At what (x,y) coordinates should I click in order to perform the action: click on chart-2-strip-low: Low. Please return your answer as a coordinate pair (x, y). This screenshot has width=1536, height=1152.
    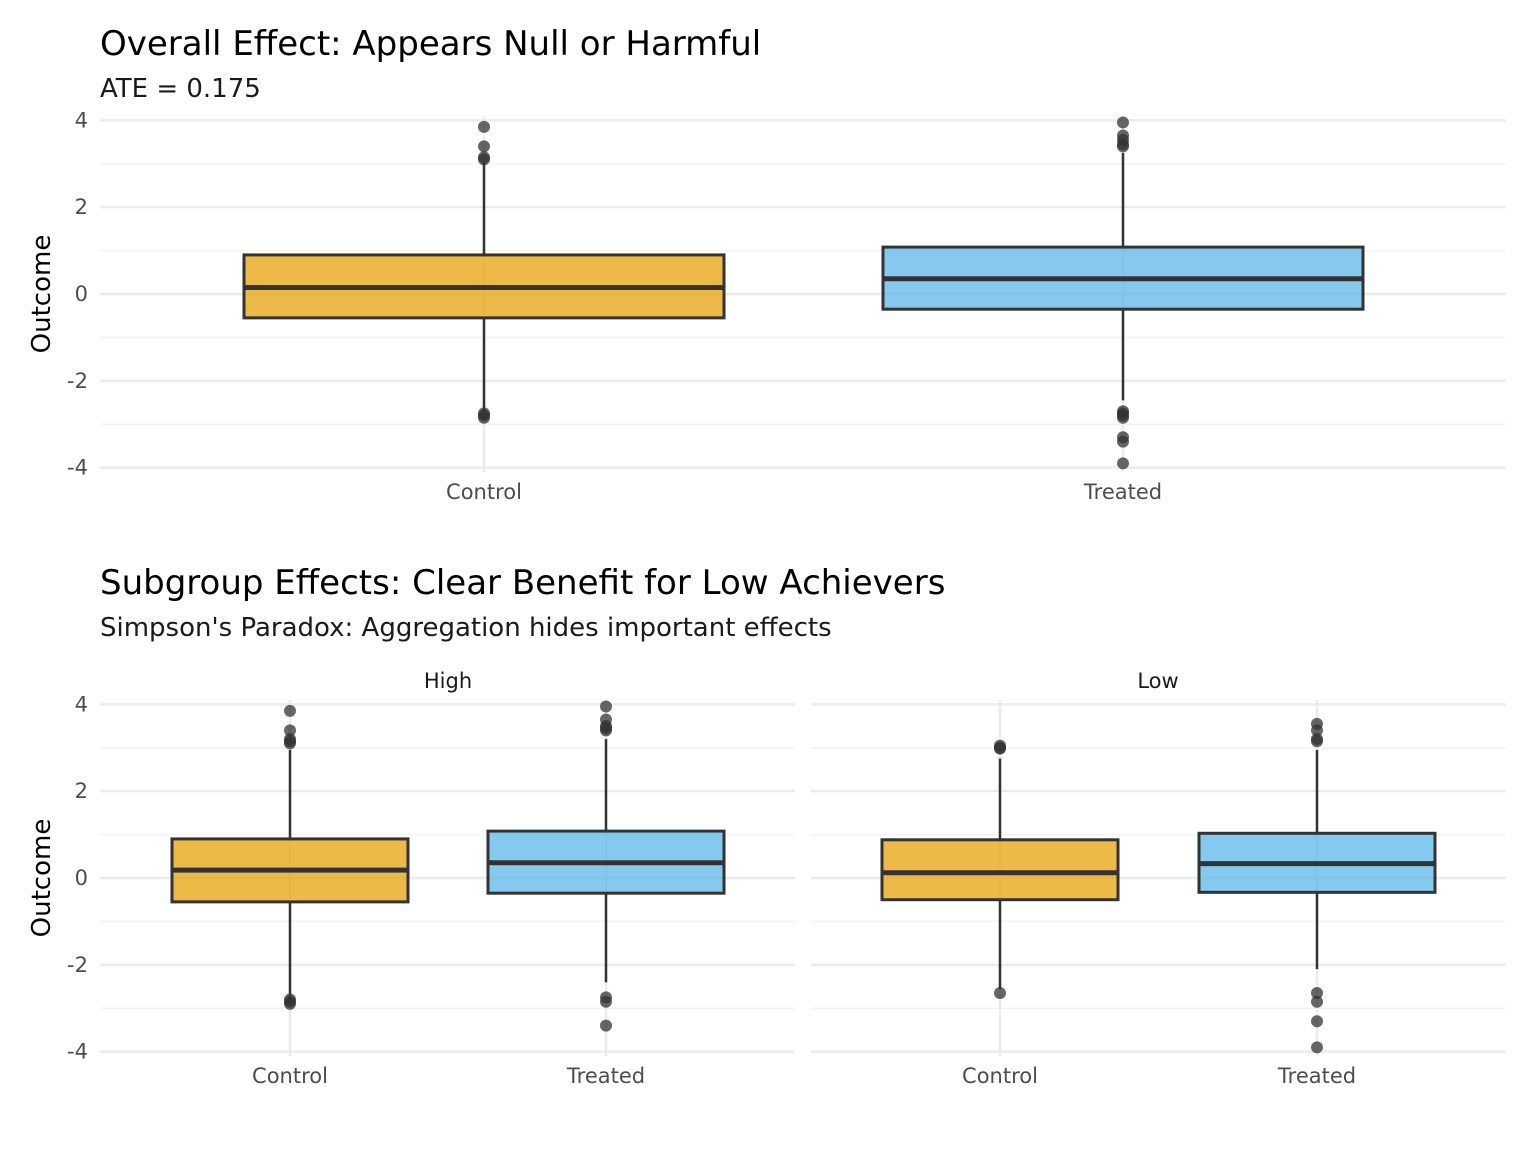
    Looking at the image, I should click on (1157, 681).